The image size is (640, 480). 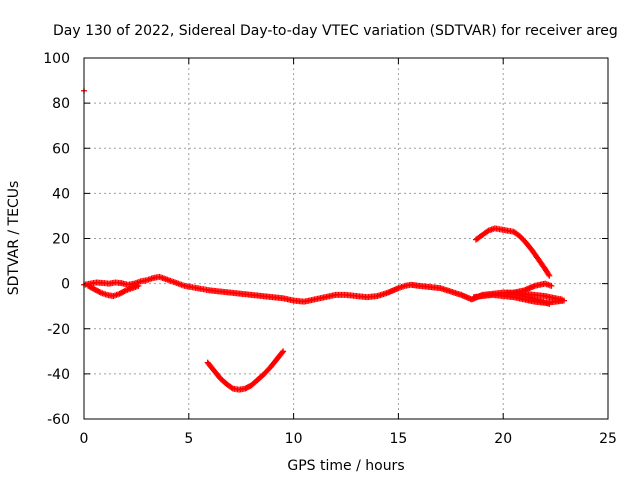 I want to click on series-positive-arc, so click(x=512, y=252).